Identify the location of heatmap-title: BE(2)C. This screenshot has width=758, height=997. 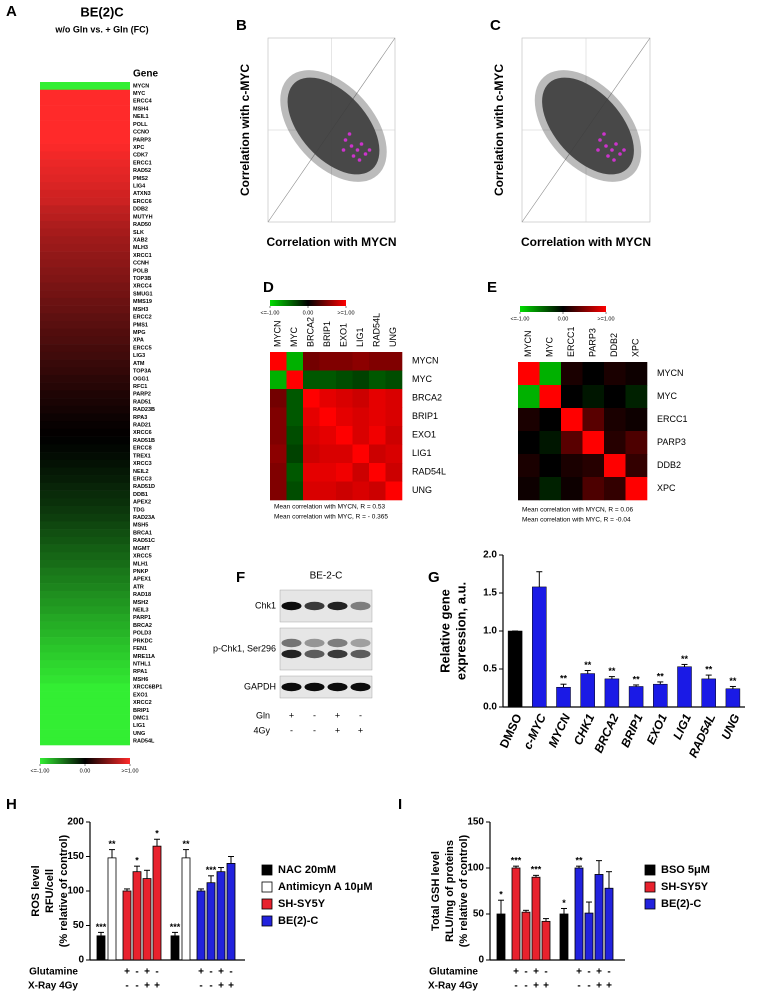
(102, 11).